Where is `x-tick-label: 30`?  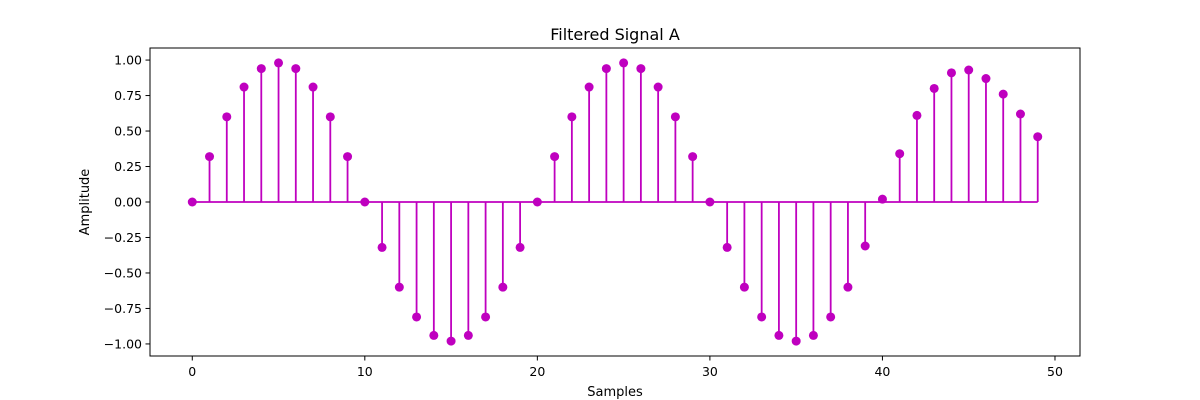
x-tick-label: 30 is located at coordinates (710, 371).